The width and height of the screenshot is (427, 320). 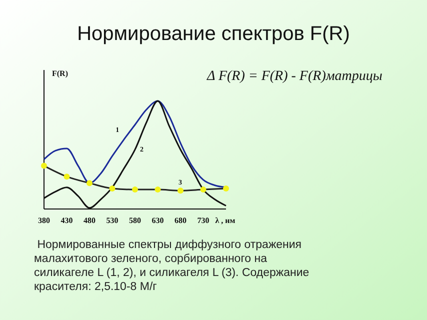 What do you see at coordinates (135, 220) in the screenshot?
I see `x-tick-label: 580` at bounding box center [135, 220].